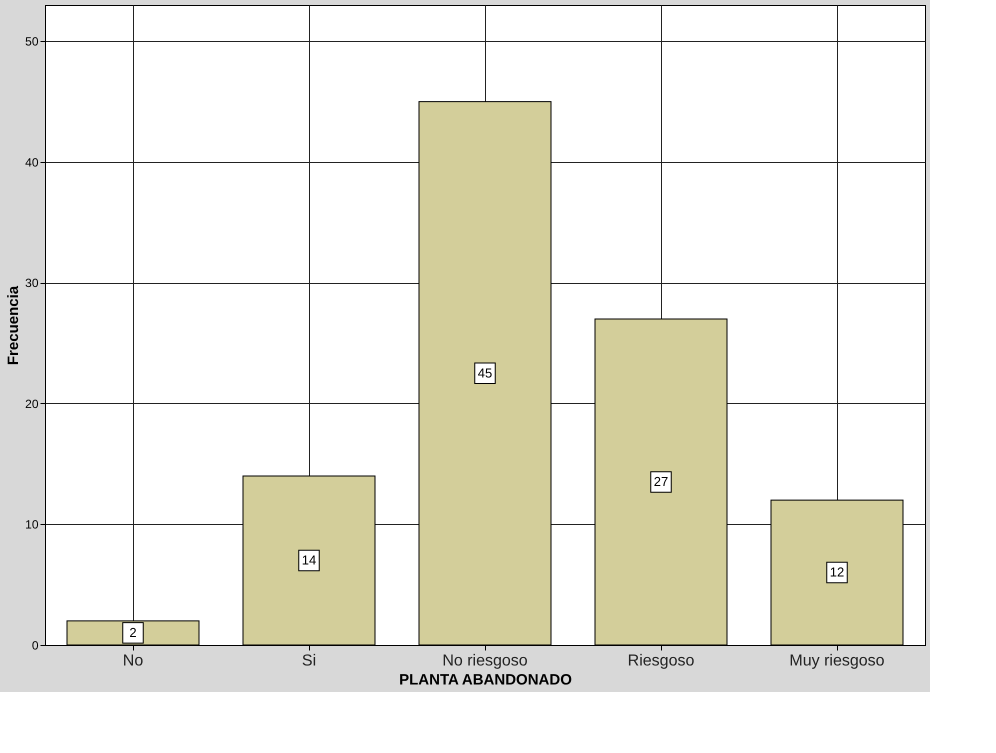 The height and width of the screenshot is (753, 996). I want to click on x-tick-label: No, so click(133, 661).